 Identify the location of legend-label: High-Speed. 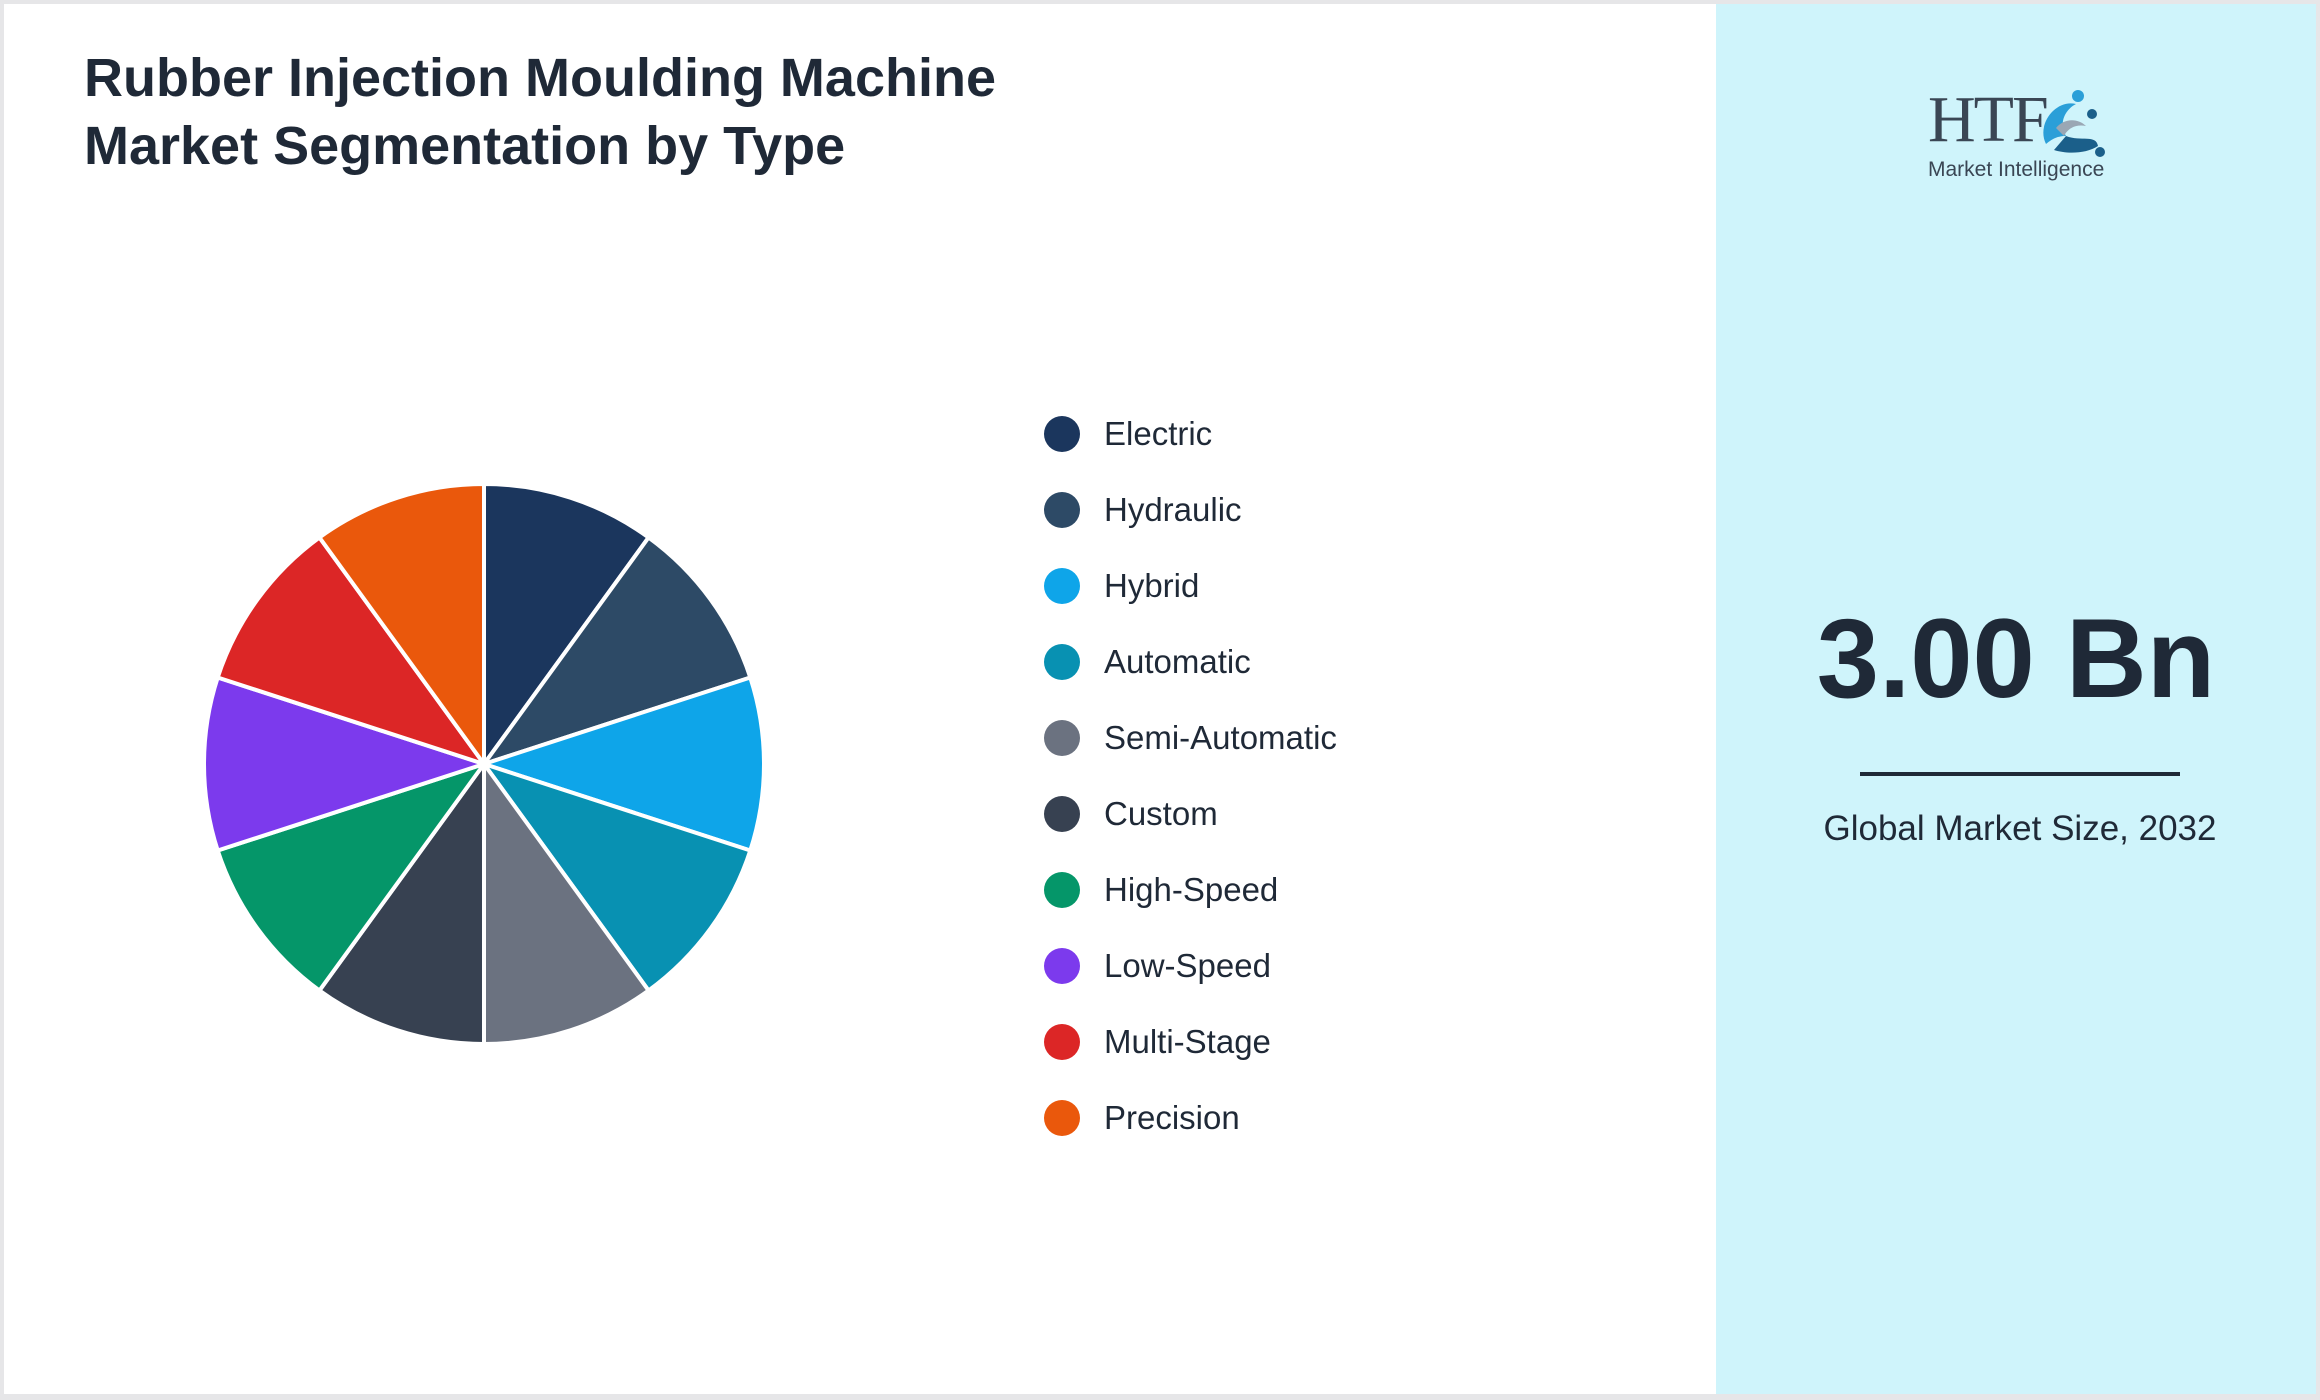
(1191, 889).